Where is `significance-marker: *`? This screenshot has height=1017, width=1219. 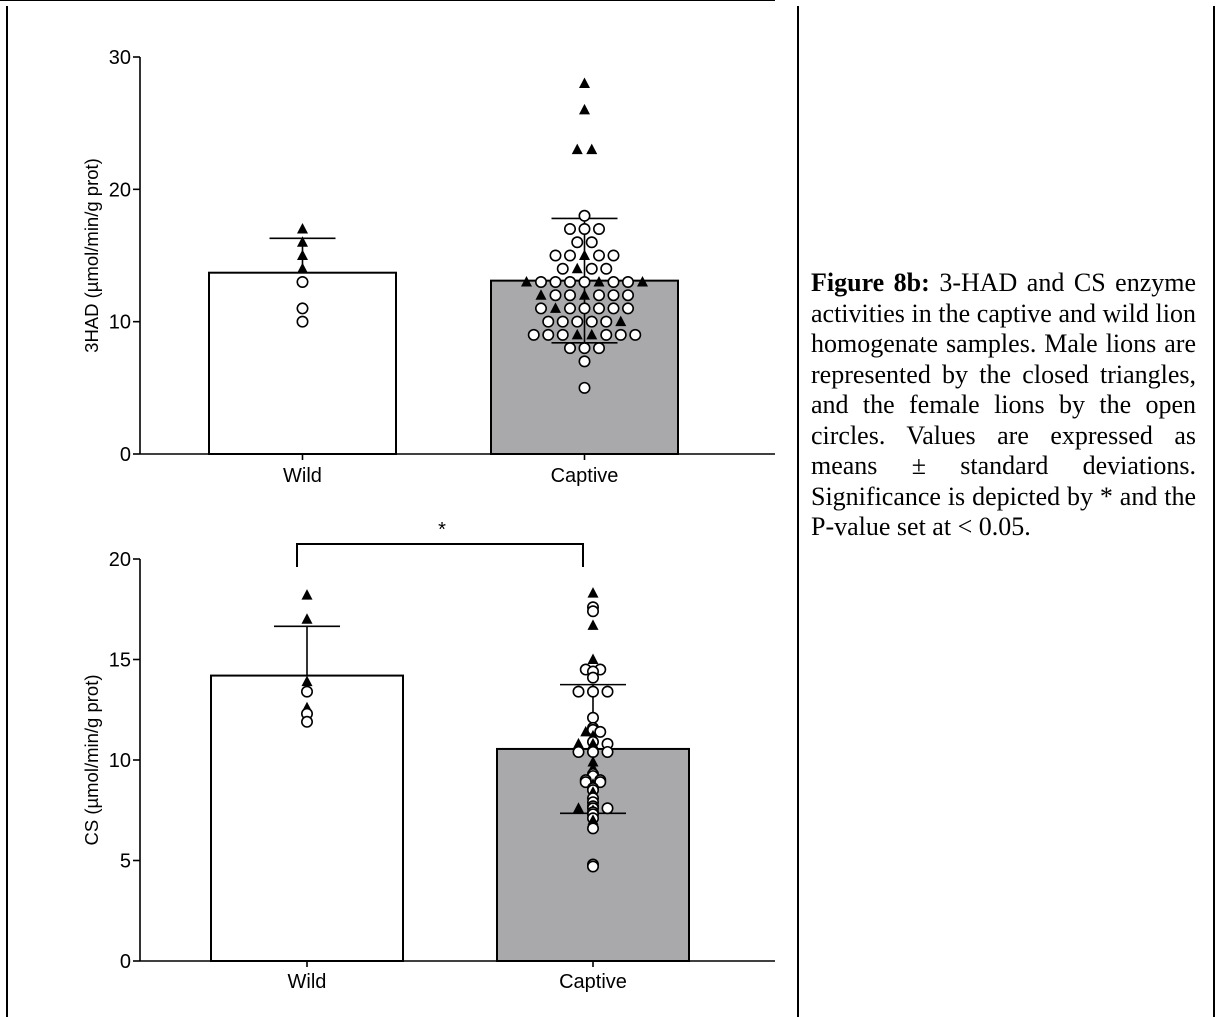 significance-marker: * is located at coordinates (442, 530).